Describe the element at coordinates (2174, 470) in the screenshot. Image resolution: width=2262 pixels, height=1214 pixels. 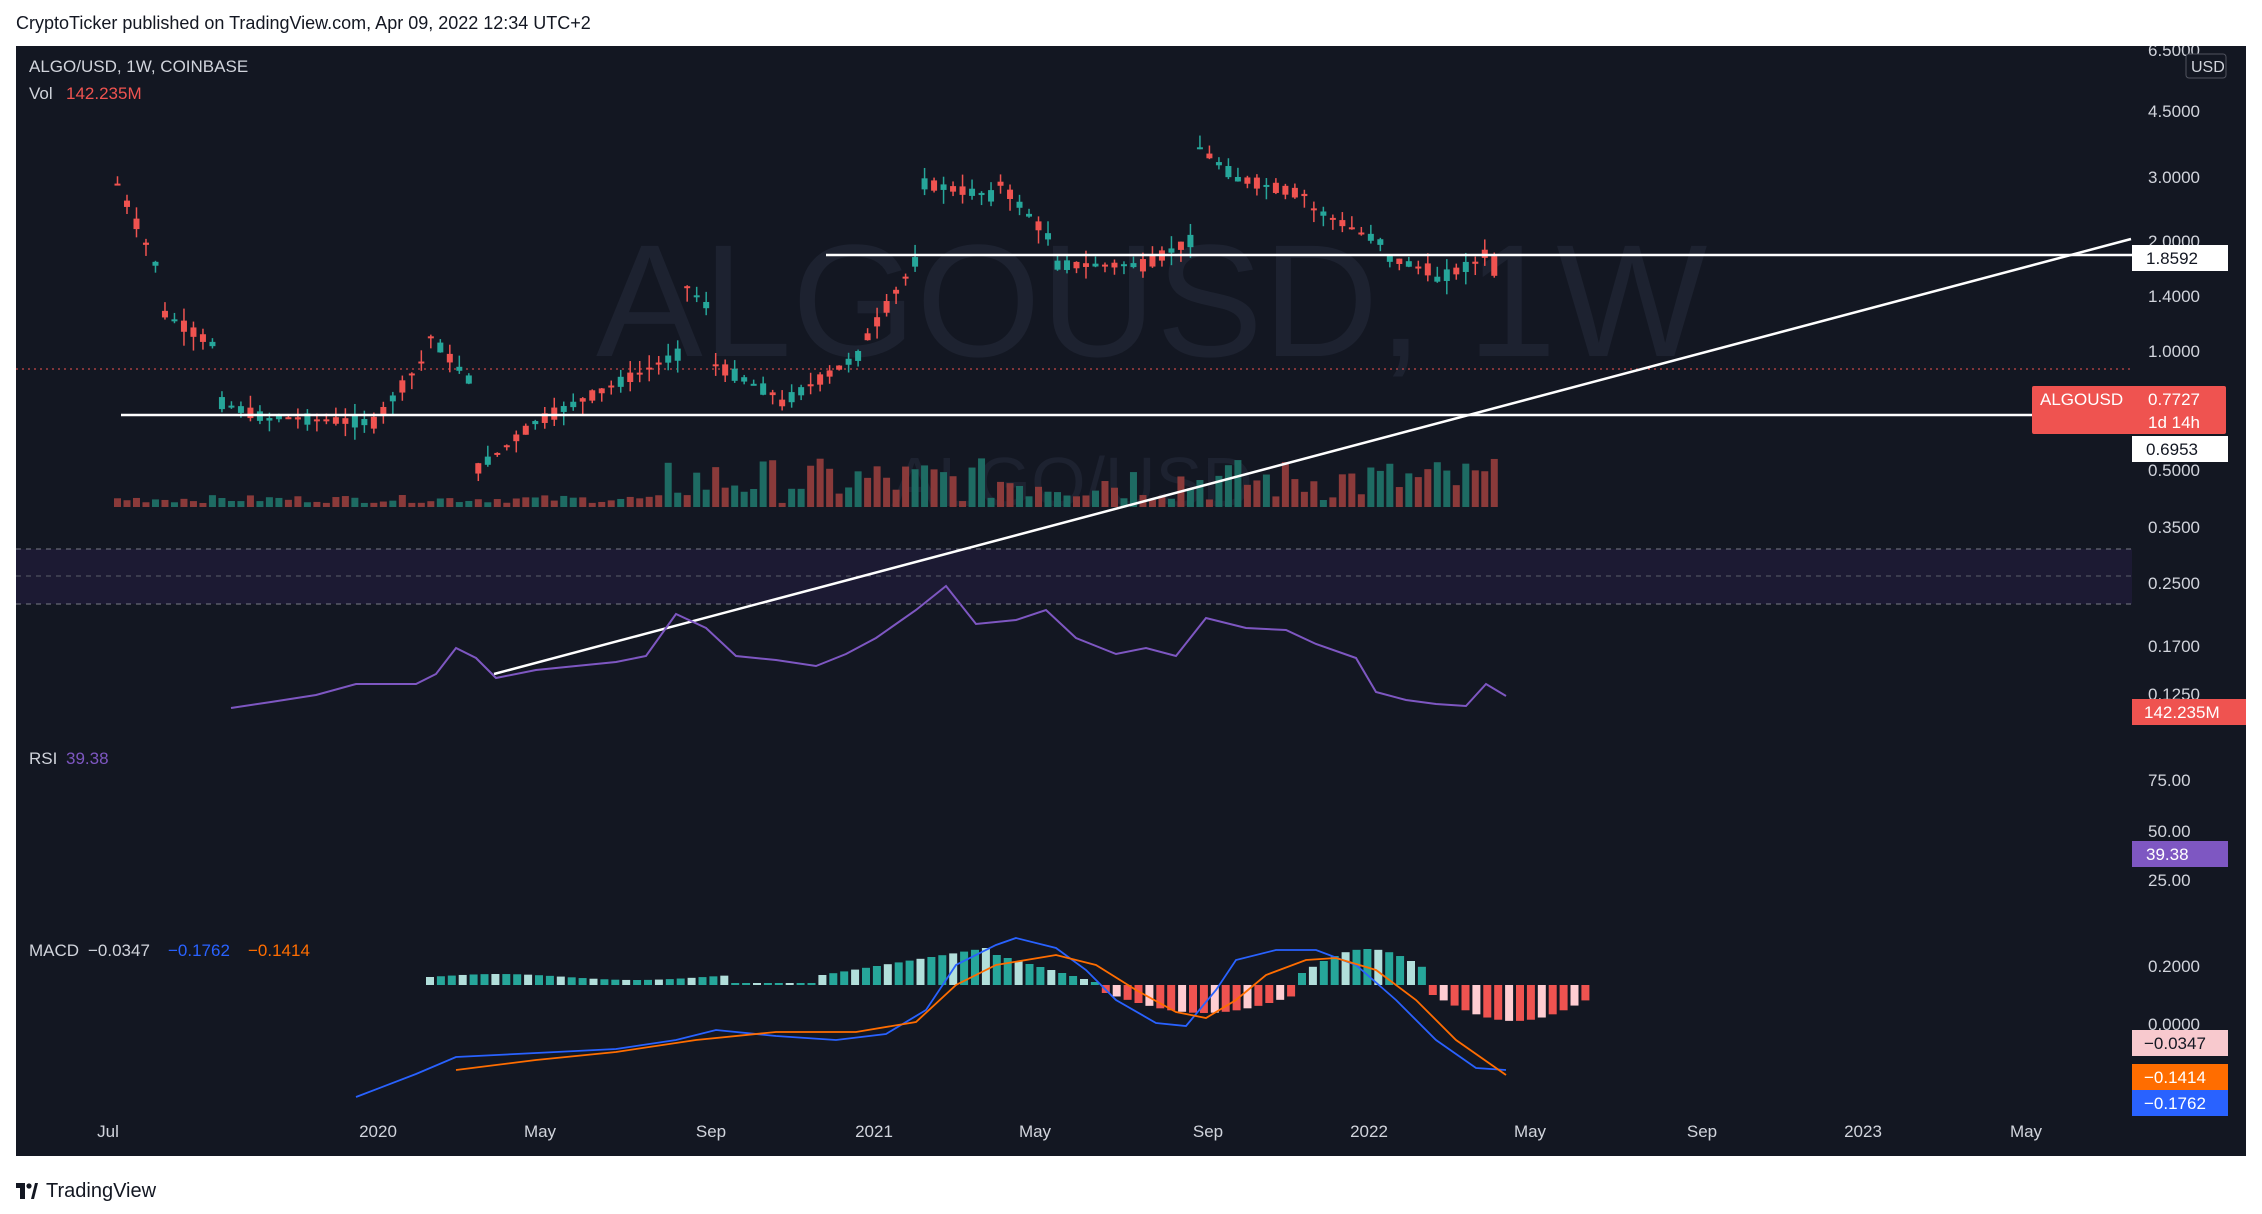
I see `price-tick: 0.5000` at that location.